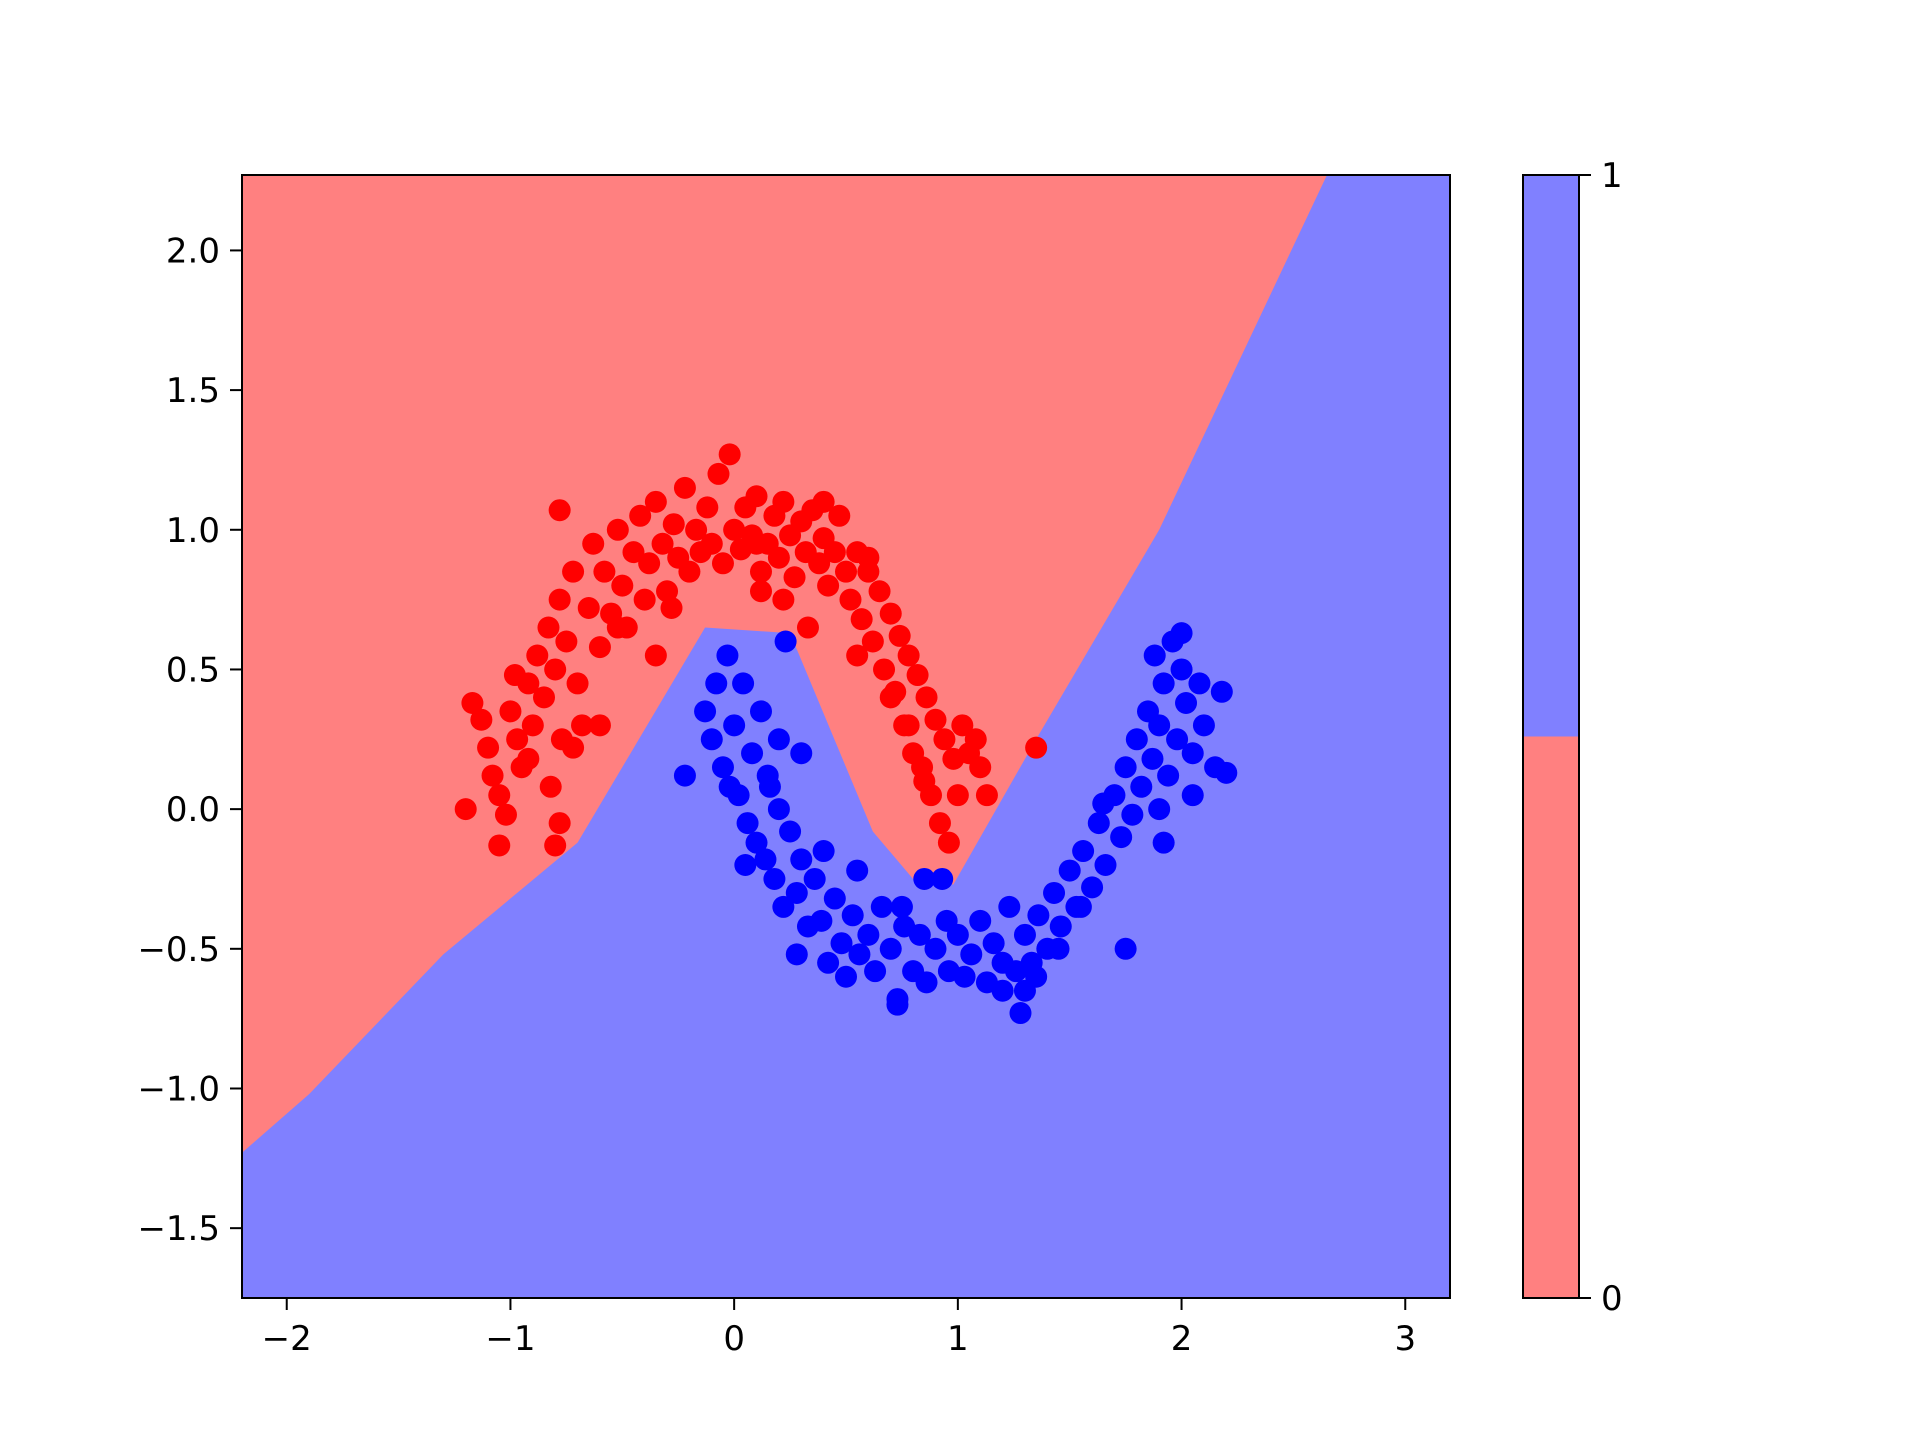  Describe the element at coordinates (839, 1328) in the screenshot. I see `x-axis: −2 −1 0 1 2 3` at that location.